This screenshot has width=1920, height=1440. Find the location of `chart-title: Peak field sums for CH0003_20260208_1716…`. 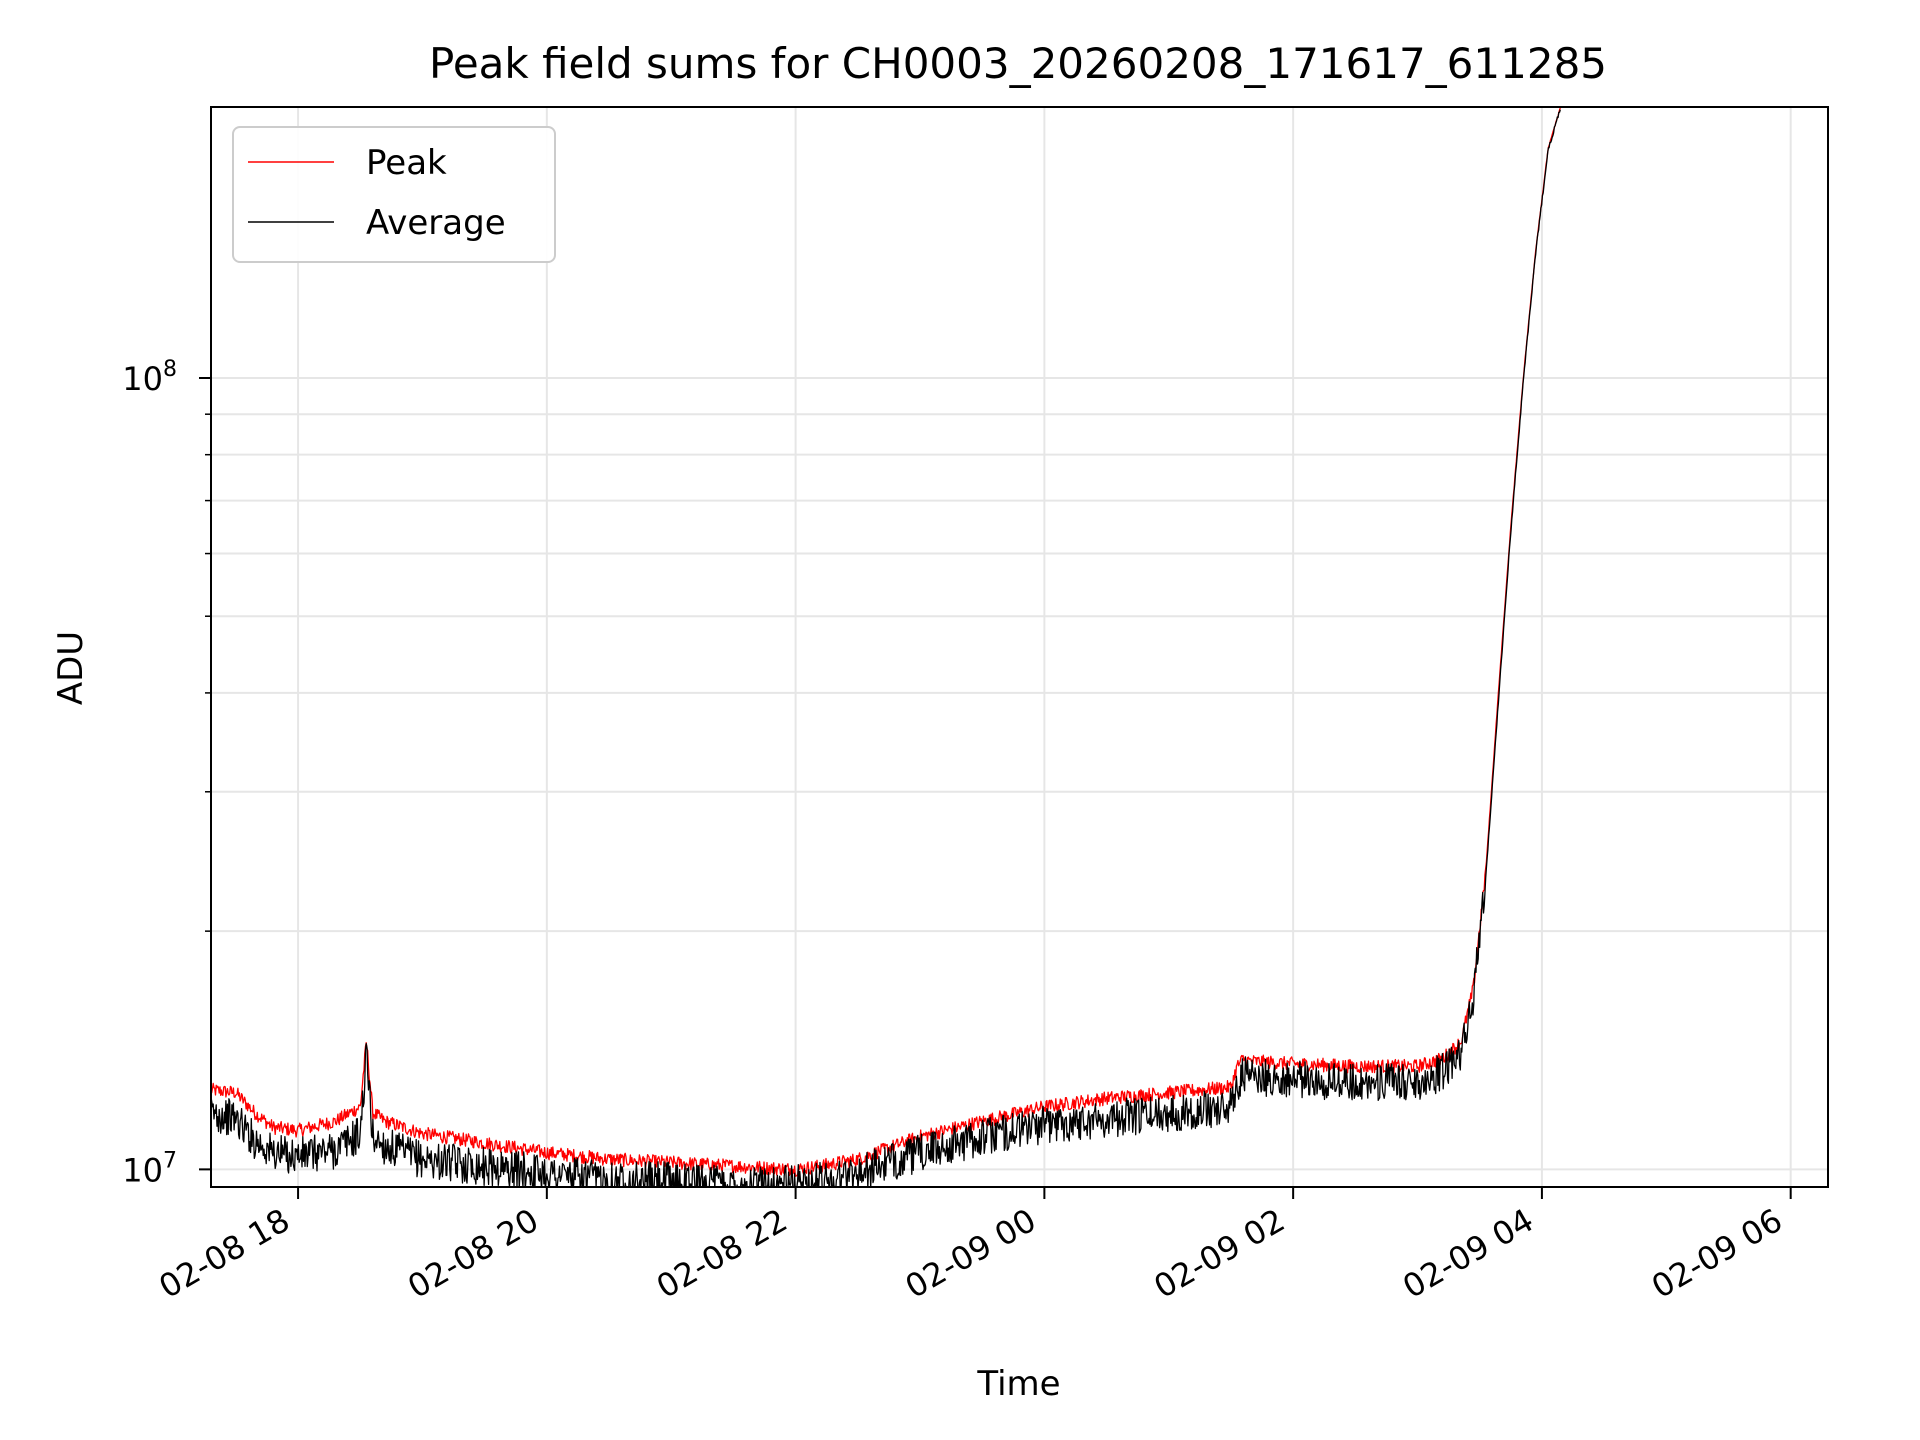

chart-title: Peak field sums for CH0003_20260208_1716… is located at coordinates (1018, 63).